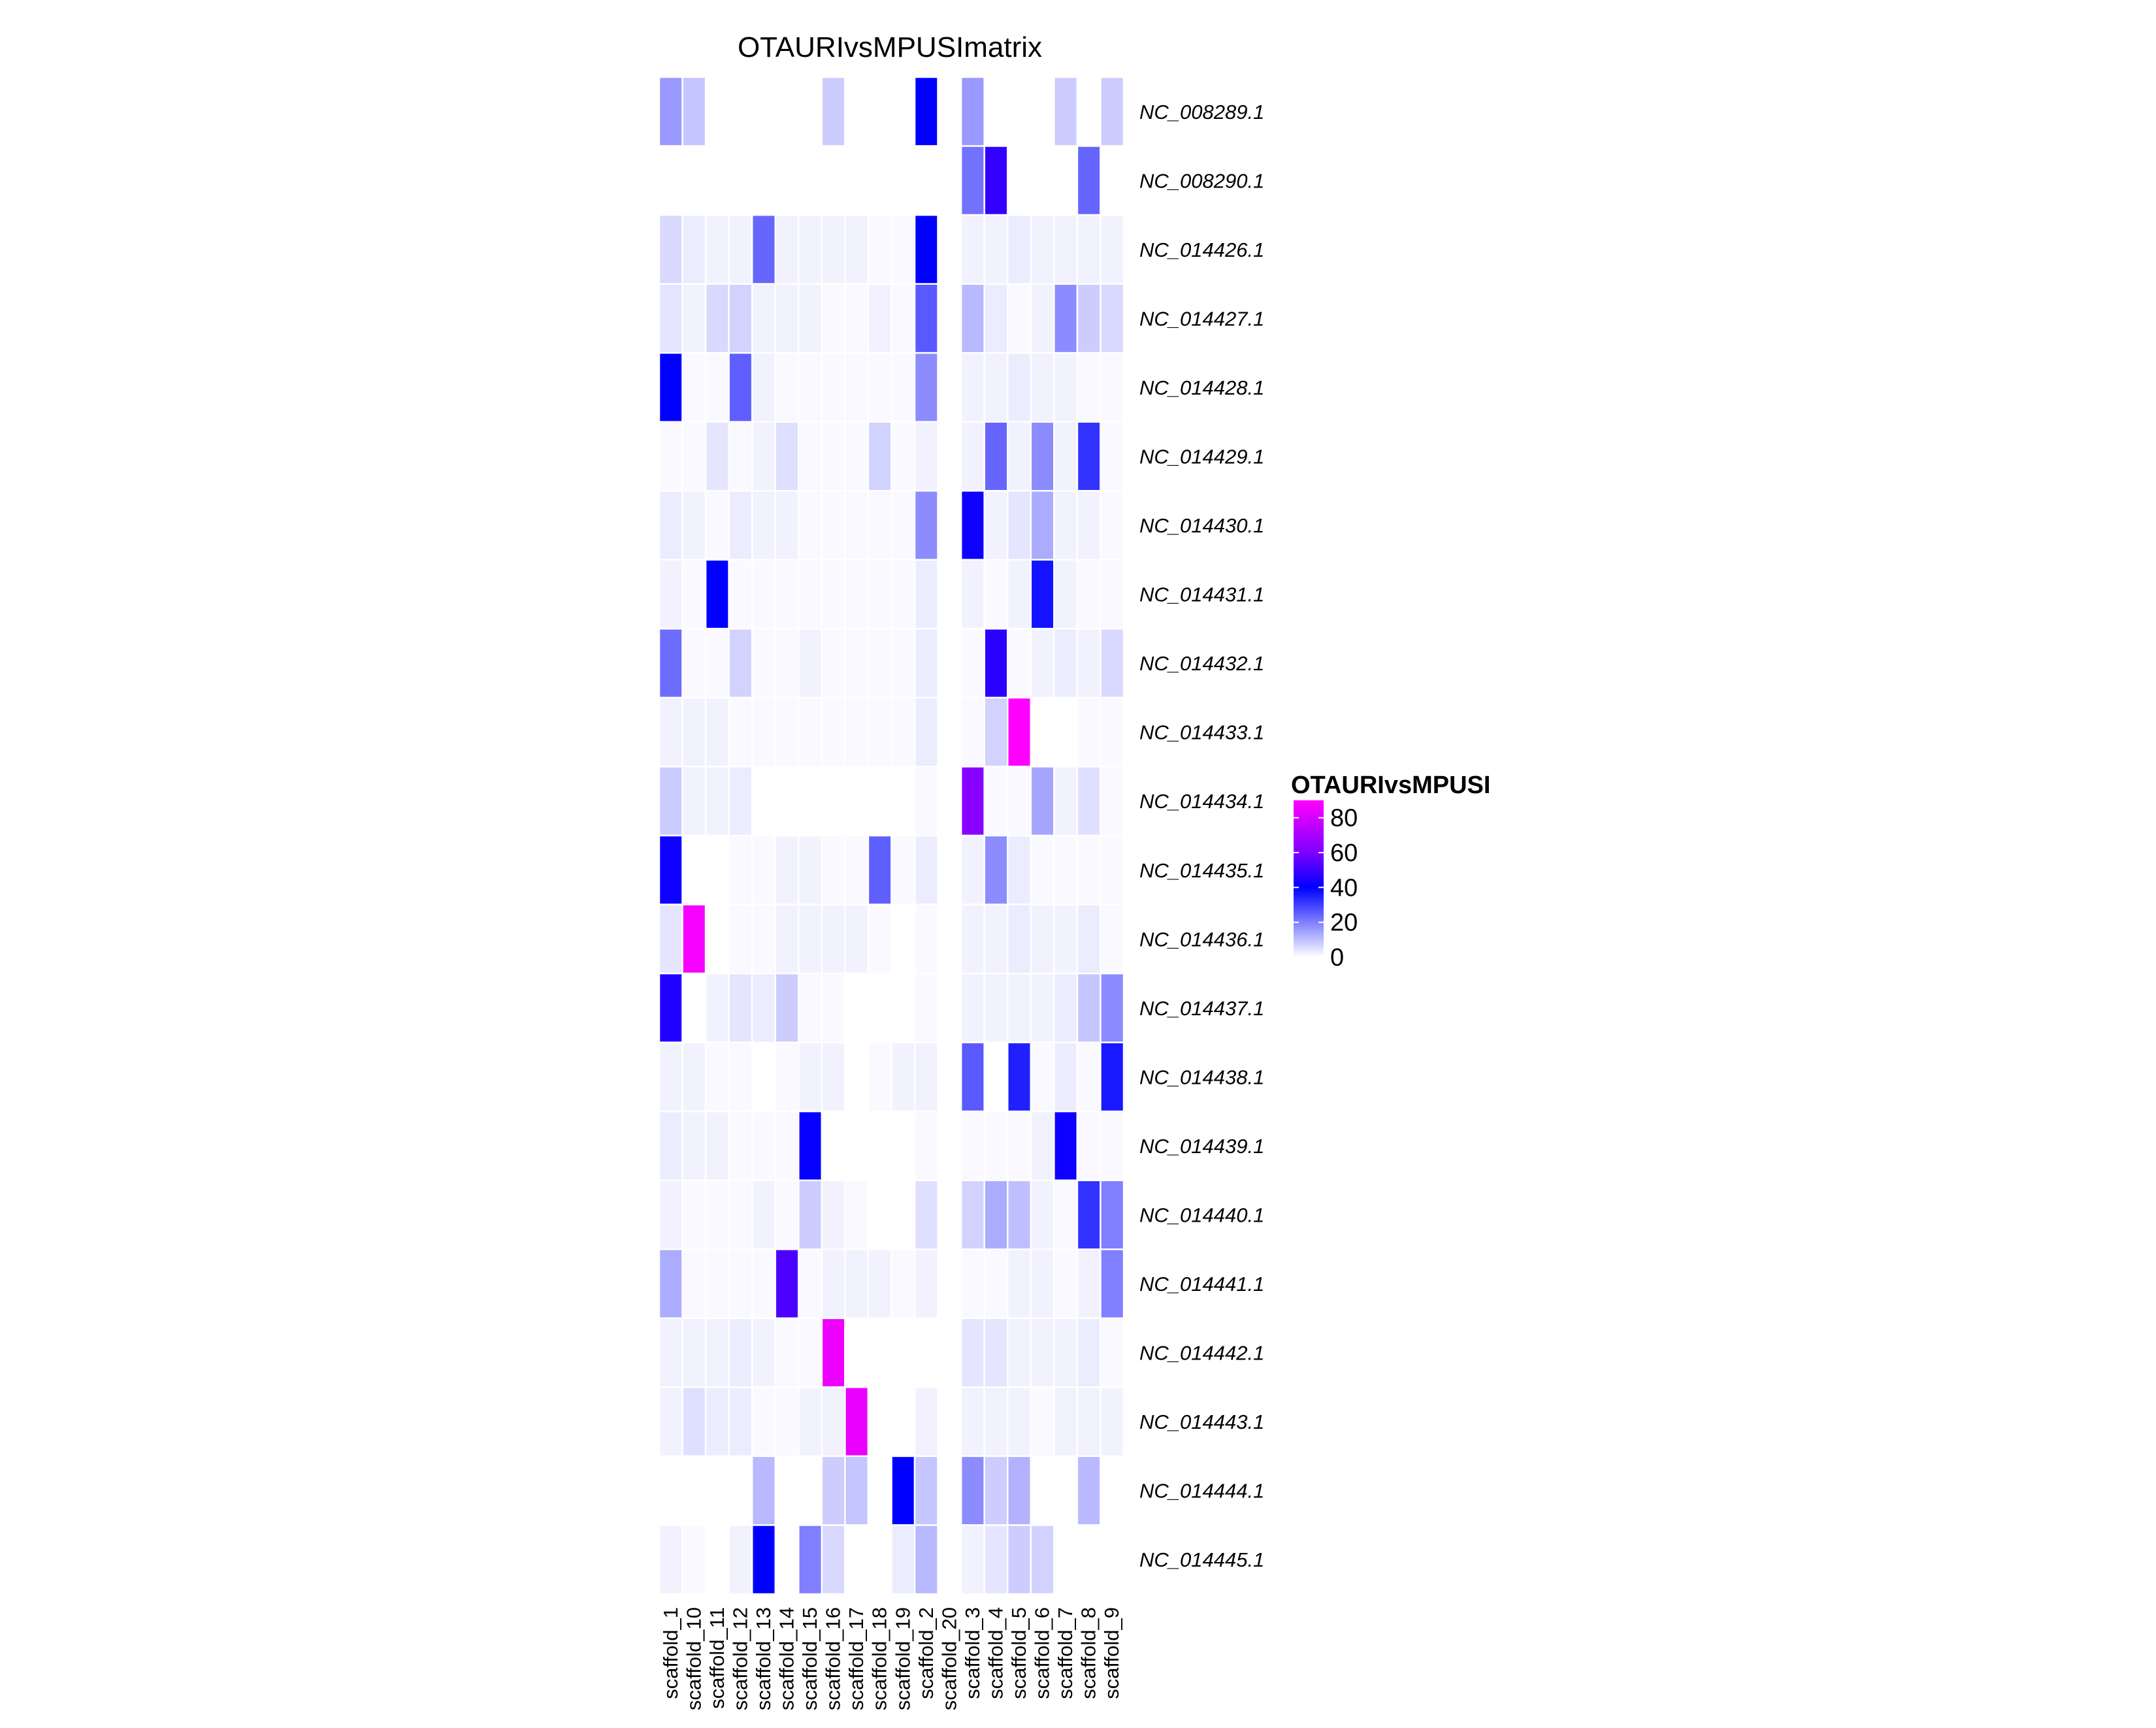 The image size is (2156, 1728). What do you see at coordinates (996, 1653) in the screenshot?
I see `column-label: scaffold_4` at bounding box center [996, 1653].